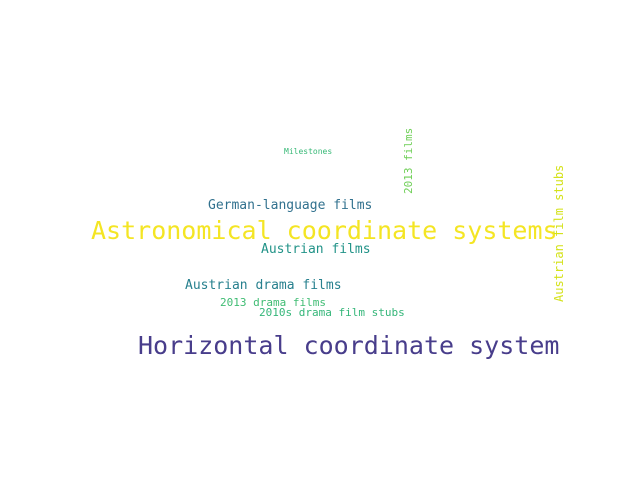 The image size is (640, 480). Describe the element at coordinates (332, 312) in the screenshot. I see `word-2010s-drama-film-stubs: 2010s drama film stubs` at that location.